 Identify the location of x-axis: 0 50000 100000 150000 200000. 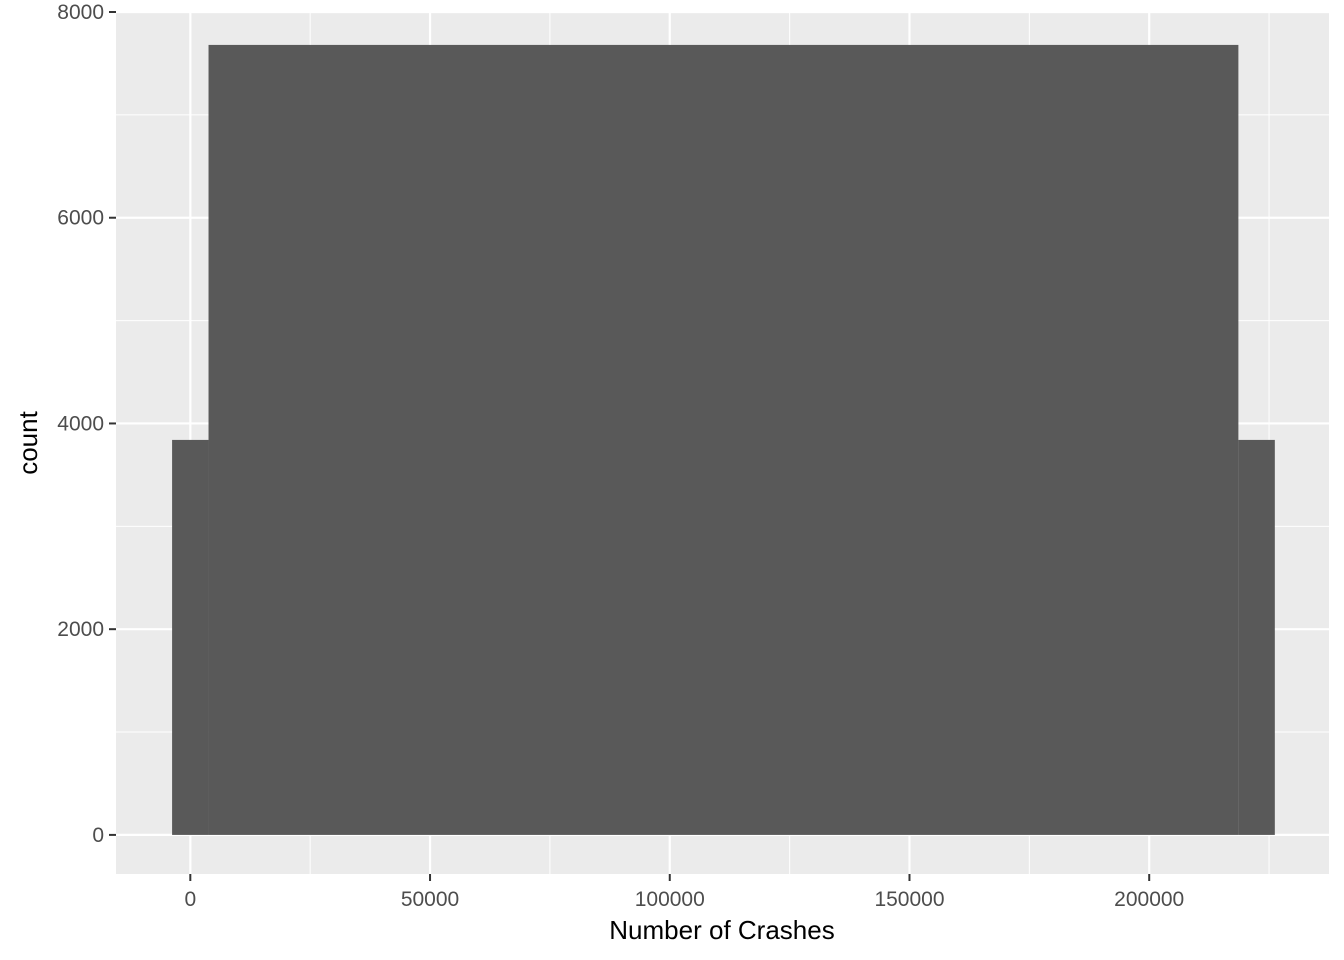
(684, 892).